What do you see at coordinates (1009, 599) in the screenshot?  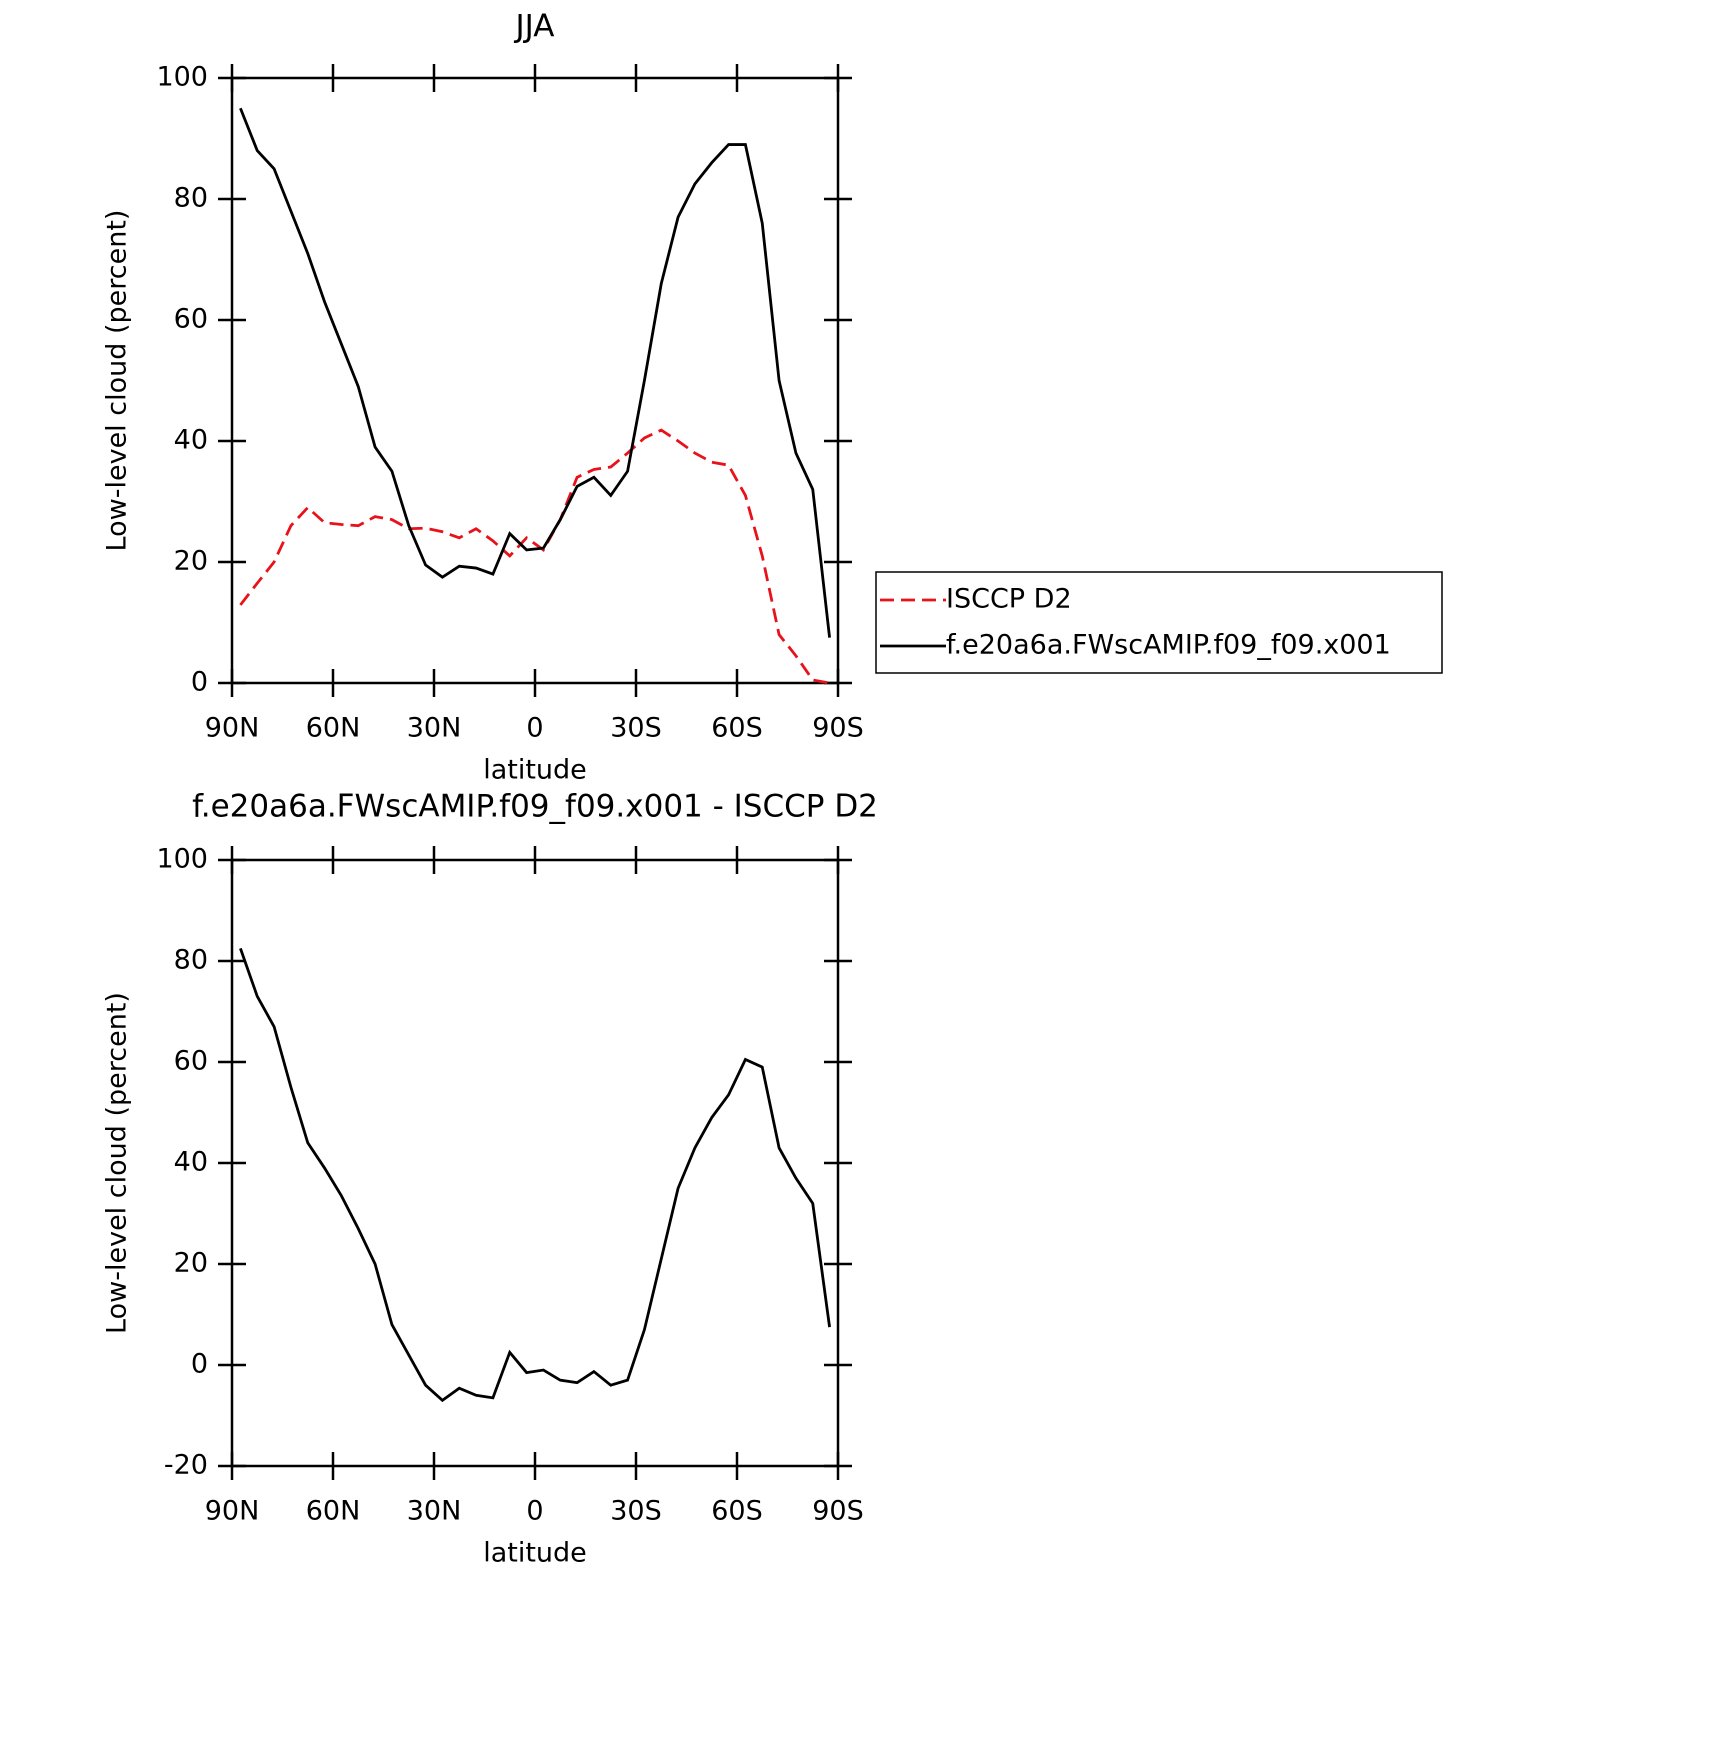 I see `legend-label: ISCCP D2` at bounding box center [1009, 599].